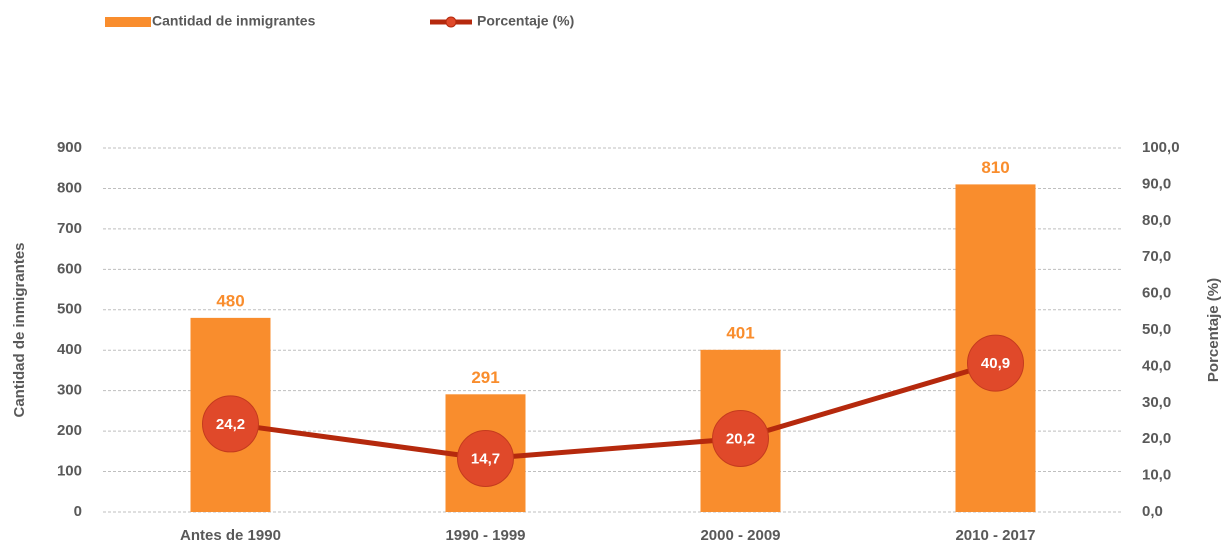 The image size is (1230, 550). What do you see at coordinates (995, 535) in the screenshot?
I see `x-tick-label: 2010 - 2017` at bounding box center [995, 535].